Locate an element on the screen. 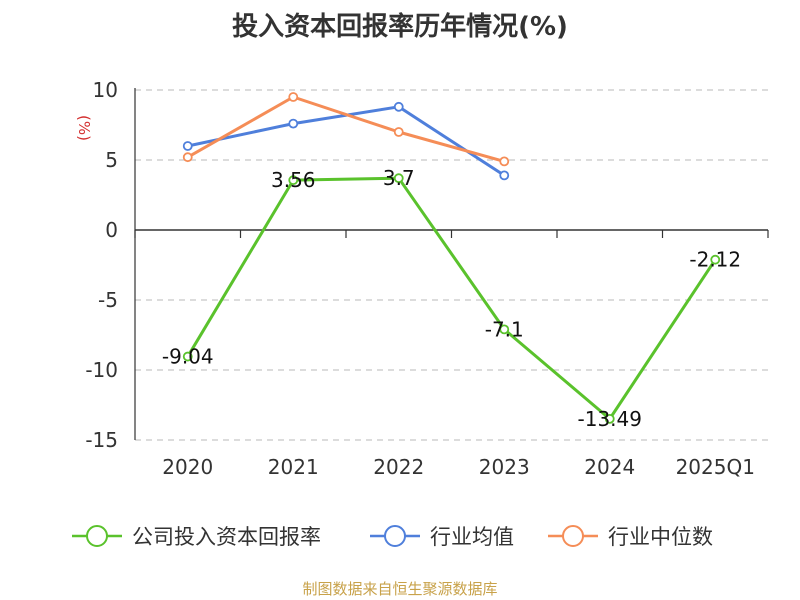  y-tick-label: 10 is located at coordinates (105, 90).